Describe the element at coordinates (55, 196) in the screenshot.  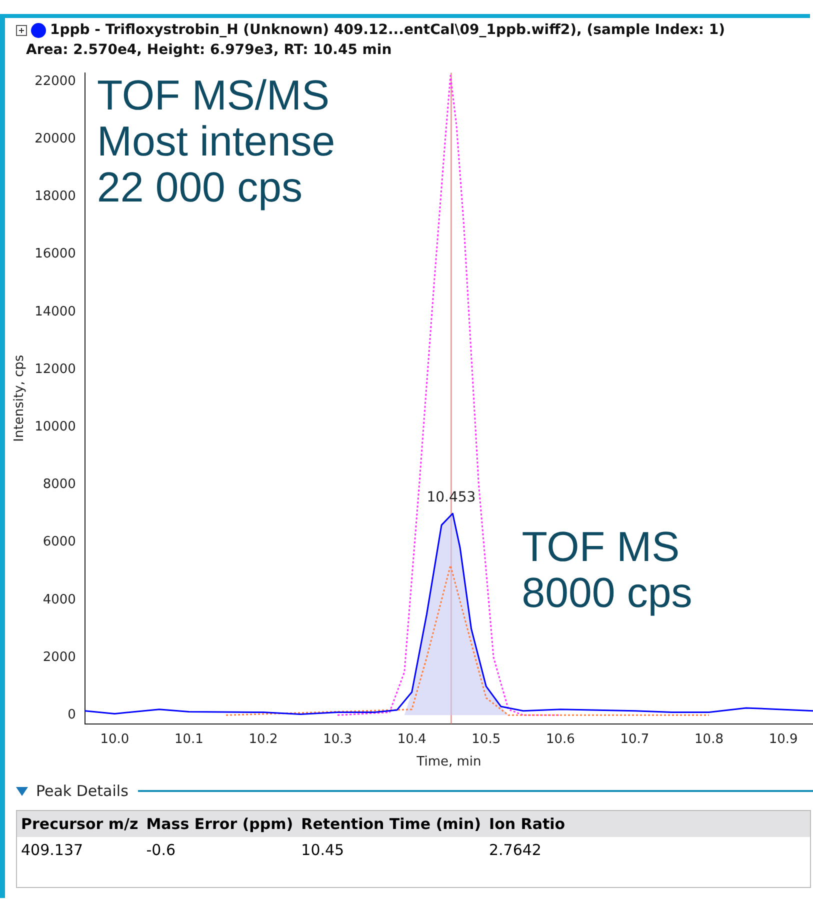
I see `y-tick-label: 18000` at that location.